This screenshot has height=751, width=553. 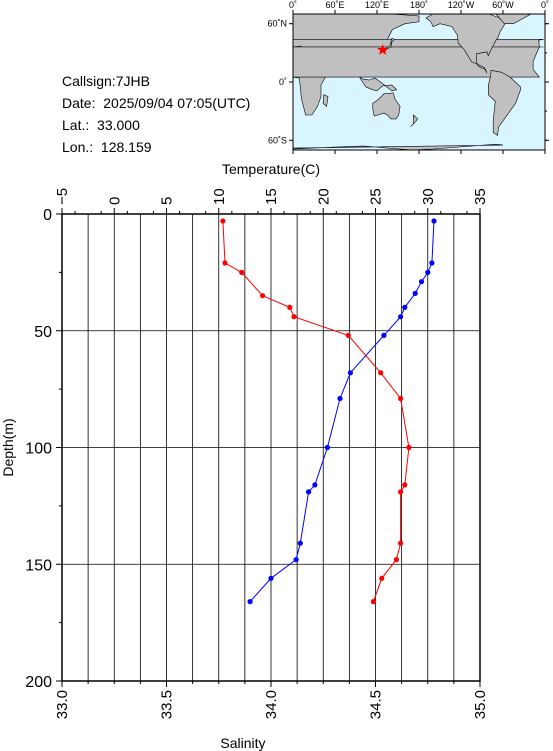 I want to click on salinity-axis-title: Salinity, so click(x=242, y=743).